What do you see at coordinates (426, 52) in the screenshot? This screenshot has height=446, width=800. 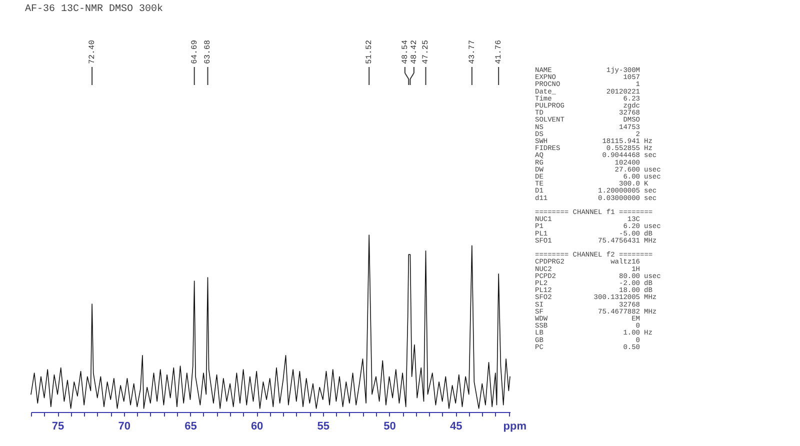 I see `annotation: 47.25` at bounding box center [426, 52].